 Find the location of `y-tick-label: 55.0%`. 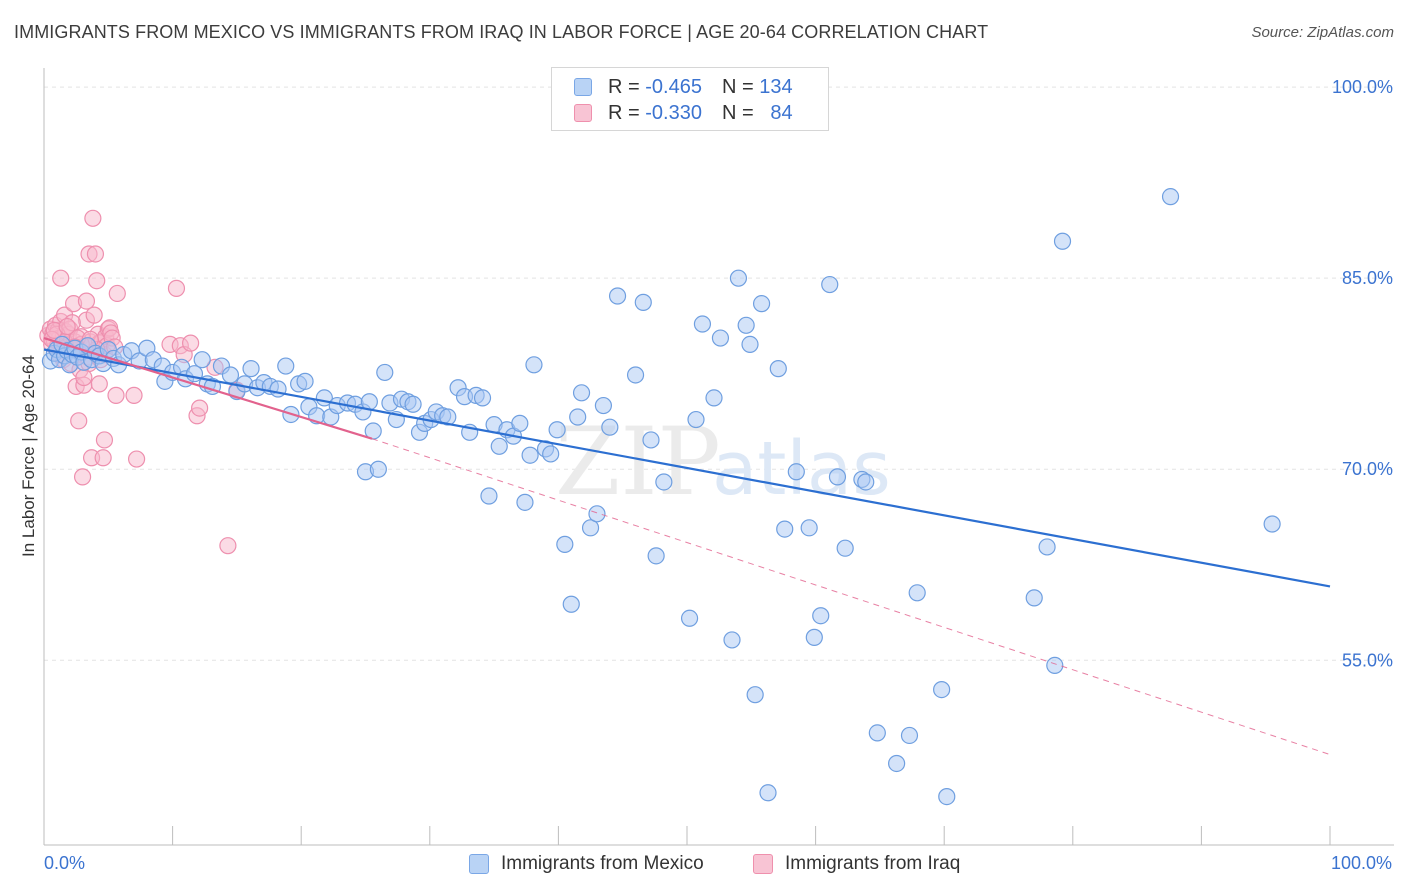

y-tick-label: 55.0% is located at coordinates (1367, 660).